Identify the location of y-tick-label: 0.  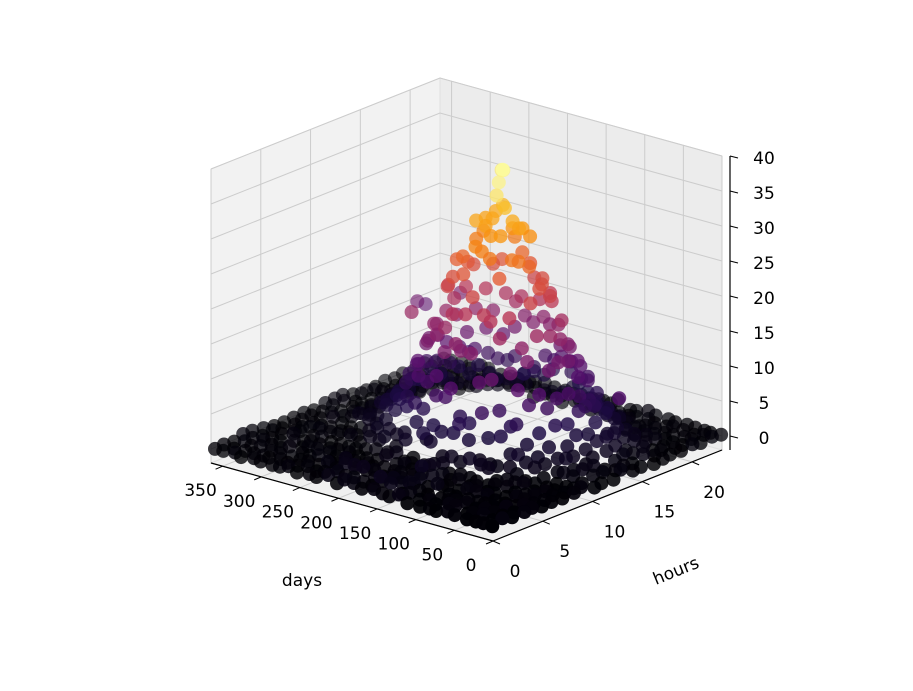
(515, 572).